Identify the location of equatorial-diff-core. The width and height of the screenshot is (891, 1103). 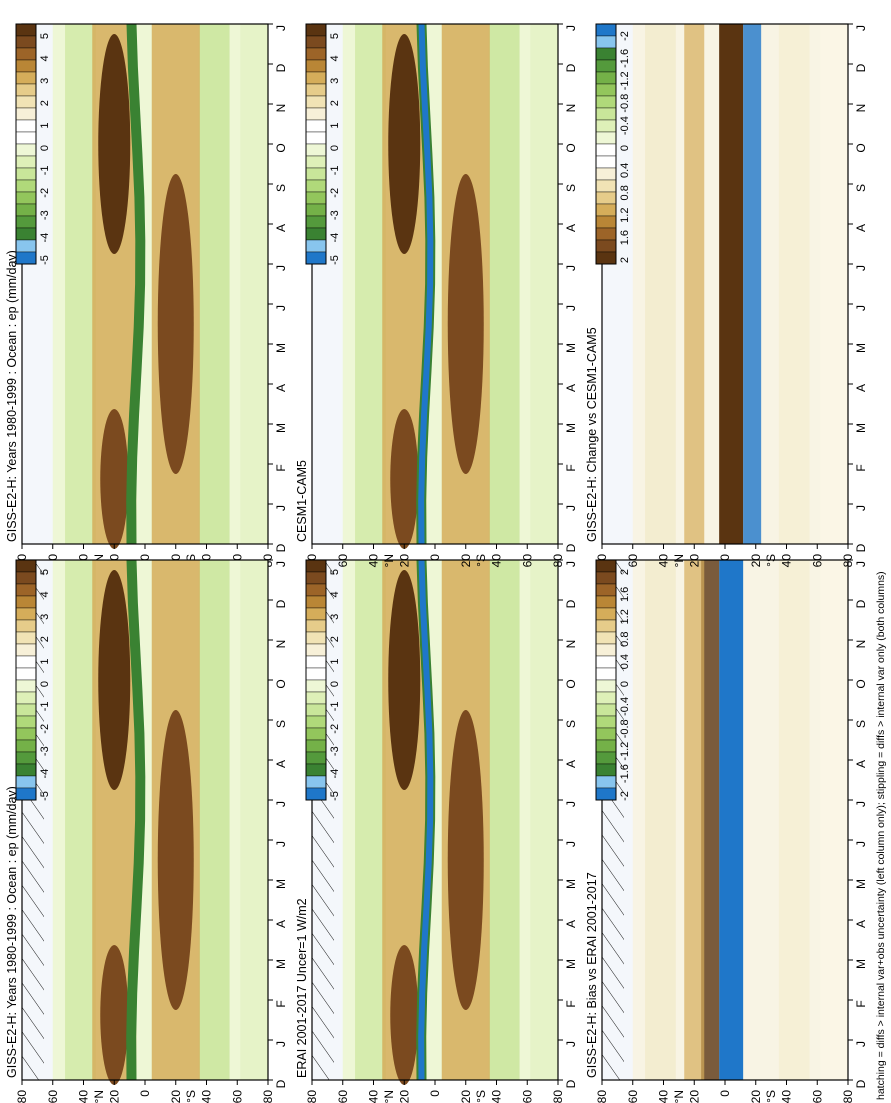
(731, 284).